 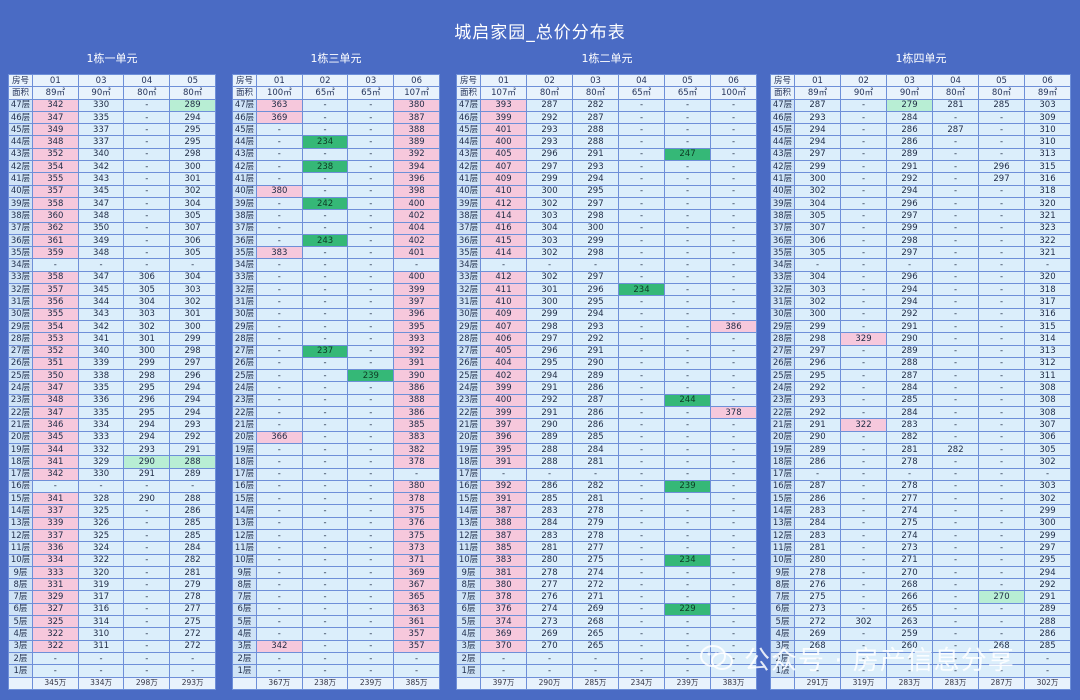 What do you see at coordinates (817, 413) in the screenshot?
I see `price-cell: 292` at bounding box center [817, 413].